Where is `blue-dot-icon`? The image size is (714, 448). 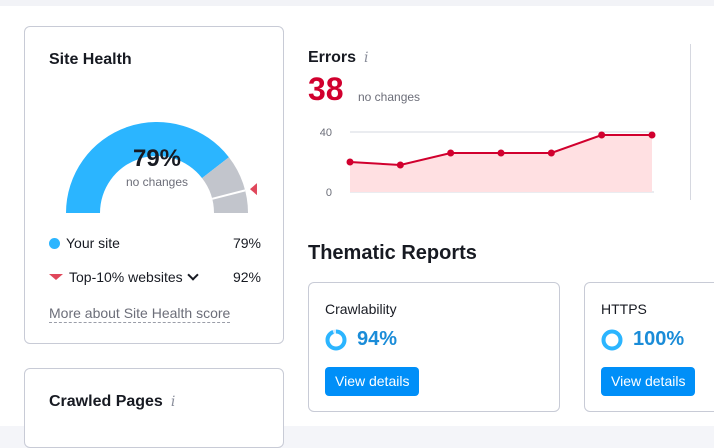 blue-dot-icon is located at coordinates (54, 243).